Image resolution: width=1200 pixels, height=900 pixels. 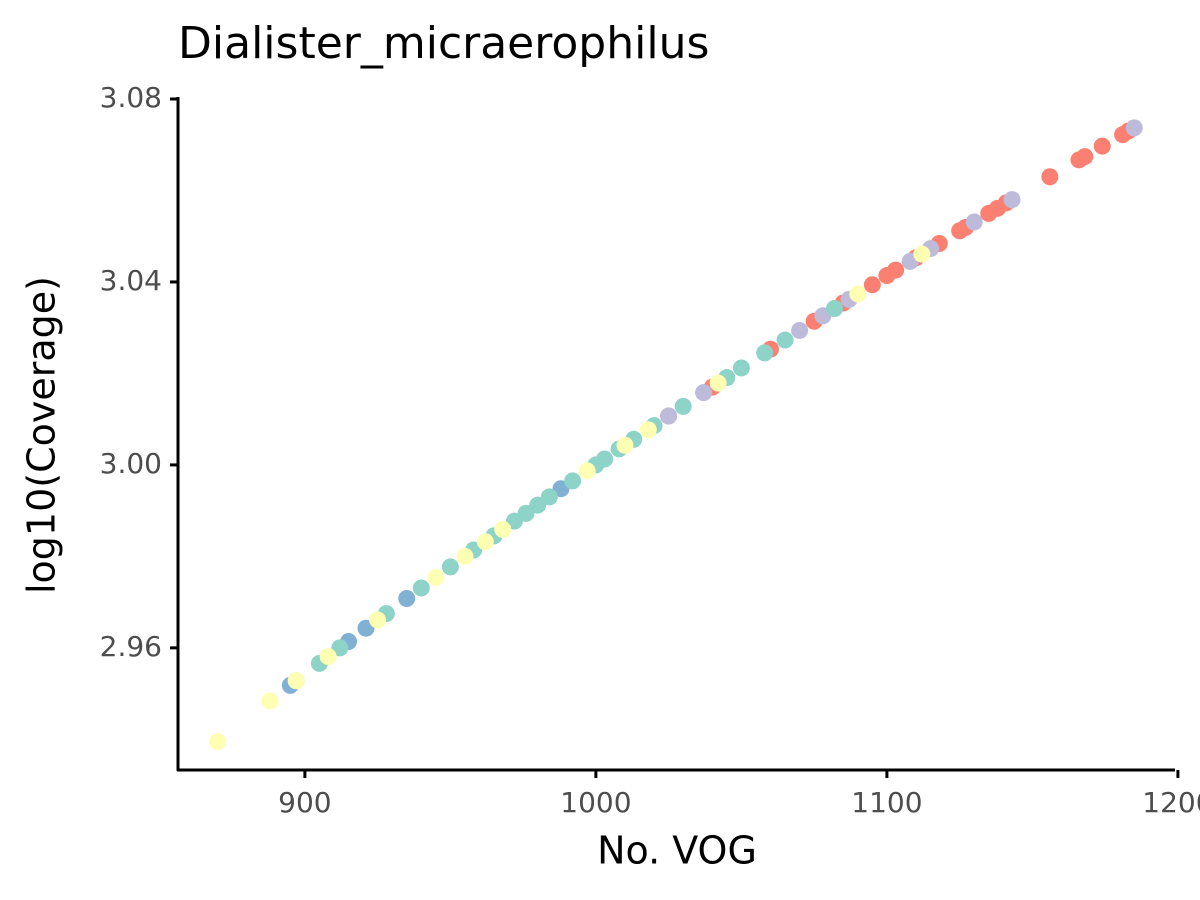 What do you see at coordinates (595, 802) in the screenshot?
I see `x-tick-label: 1000` at bounding box center [595, 802].